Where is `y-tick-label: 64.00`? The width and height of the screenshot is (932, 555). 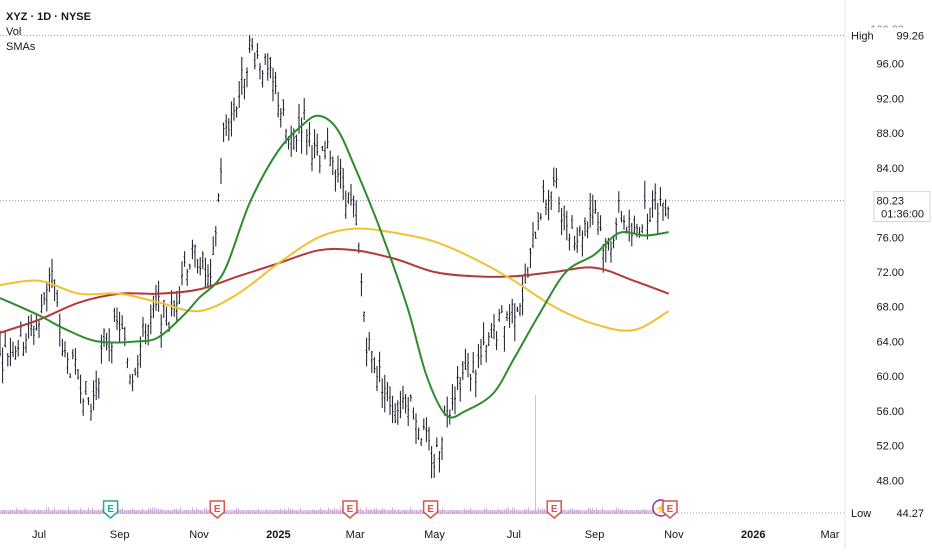 y-tick-label: 64.00 is located at coordinates (890, 342).